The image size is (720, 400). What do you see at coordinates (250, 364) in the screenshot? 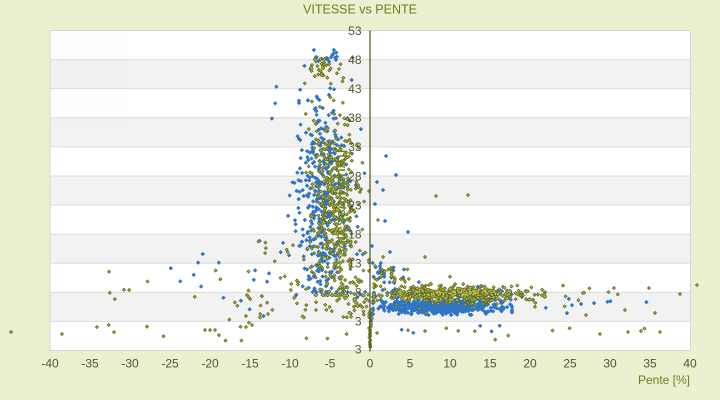
I see `svg-text: -15` at bounding box center [250, 364].